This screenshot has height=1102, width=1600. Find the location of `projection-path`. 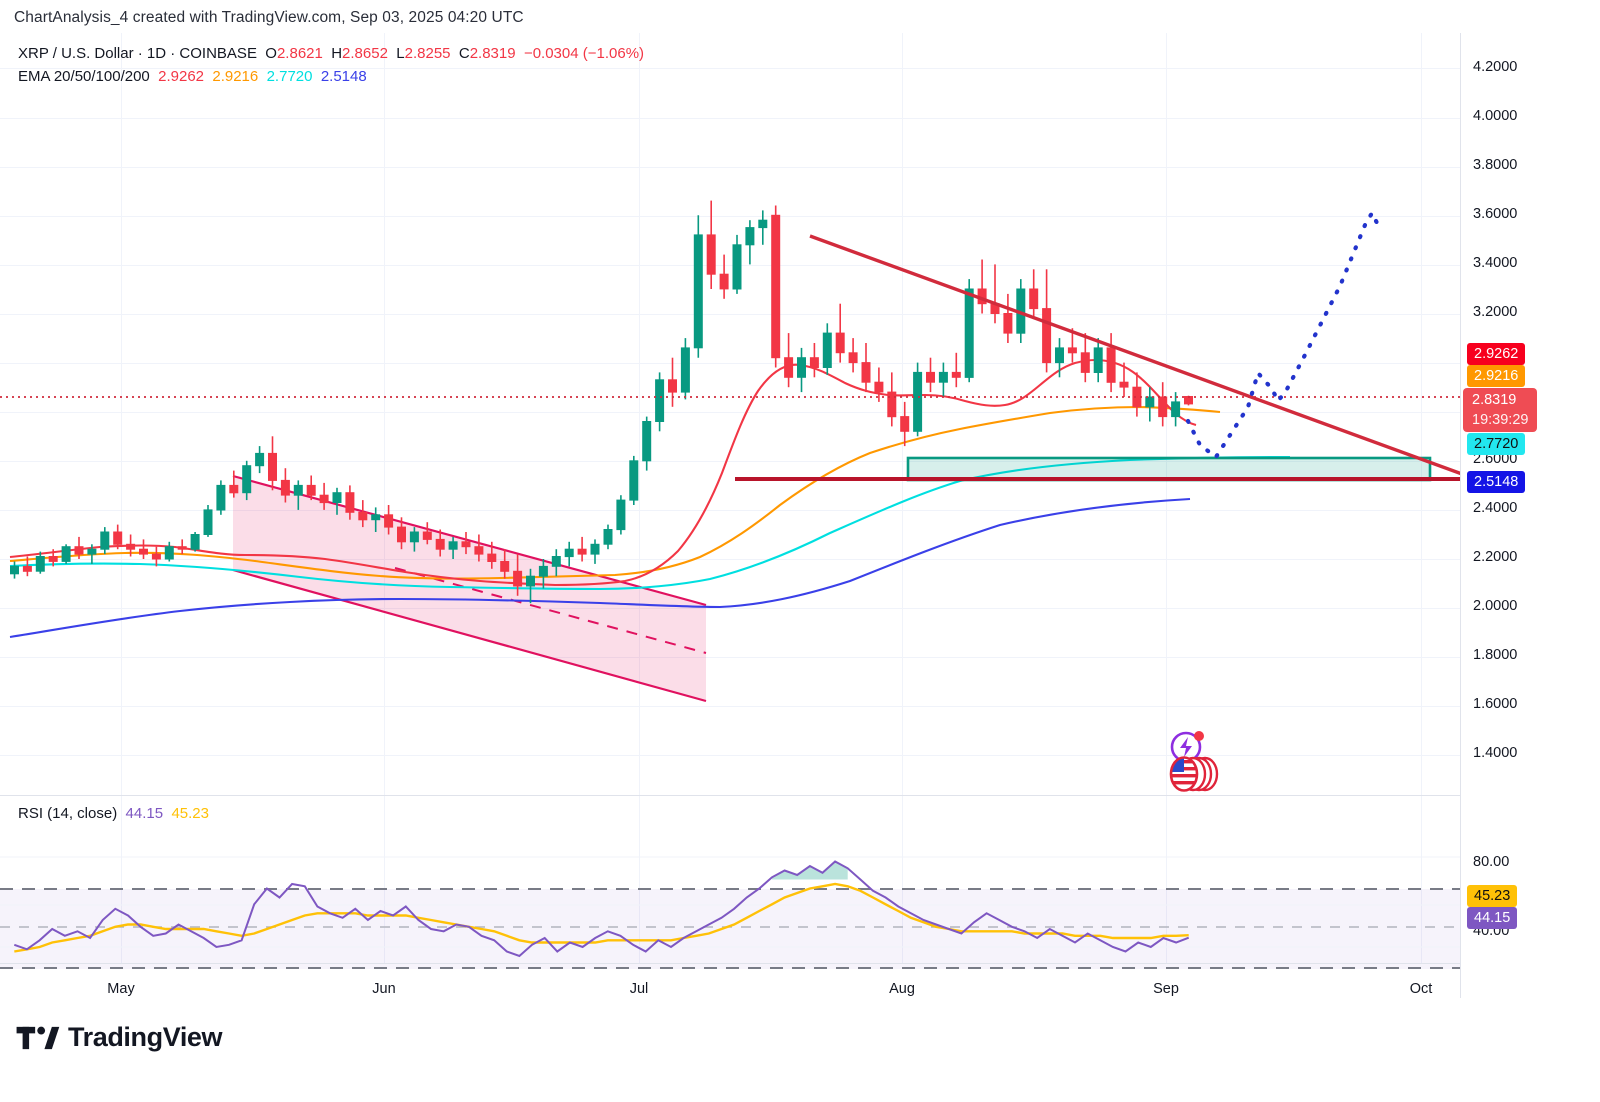

projection-path is located at coordinates (1283, 334).